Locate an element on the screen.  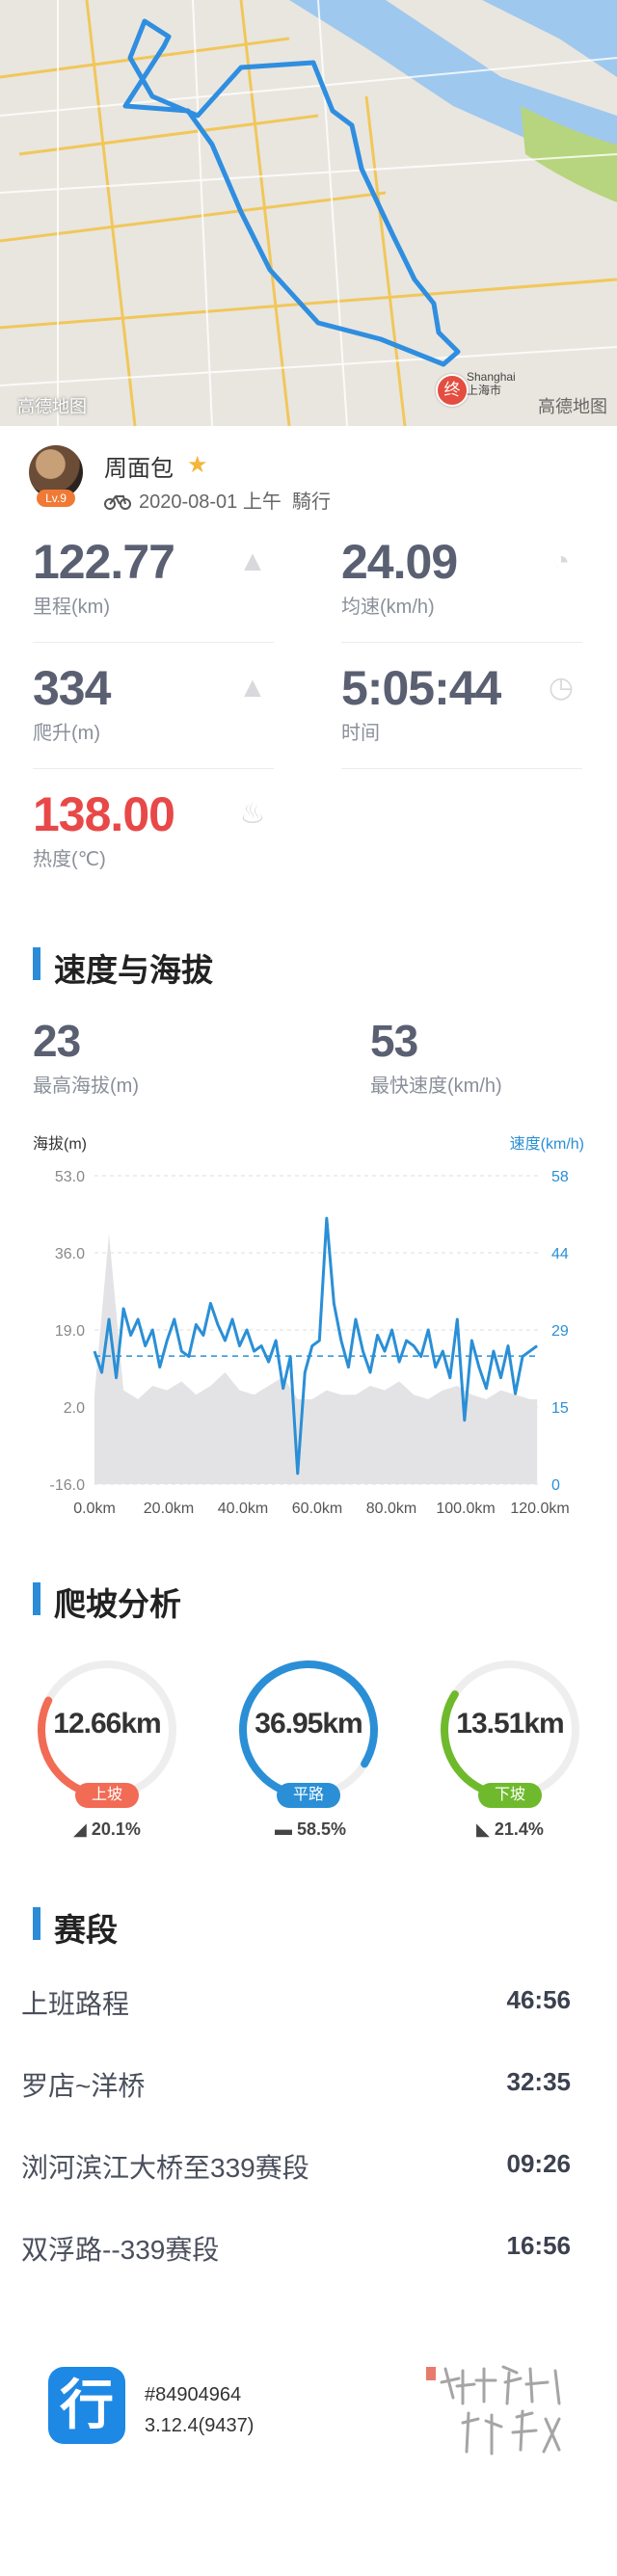
y-left-tick: -16.0 is located at coordinates (68, 1485).